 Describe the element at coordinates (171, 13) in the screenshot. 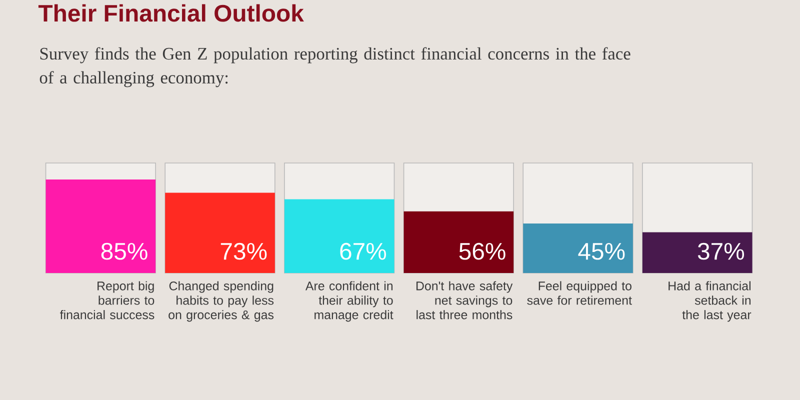

I see `chart-title: Their Financial Outlook` at that location.